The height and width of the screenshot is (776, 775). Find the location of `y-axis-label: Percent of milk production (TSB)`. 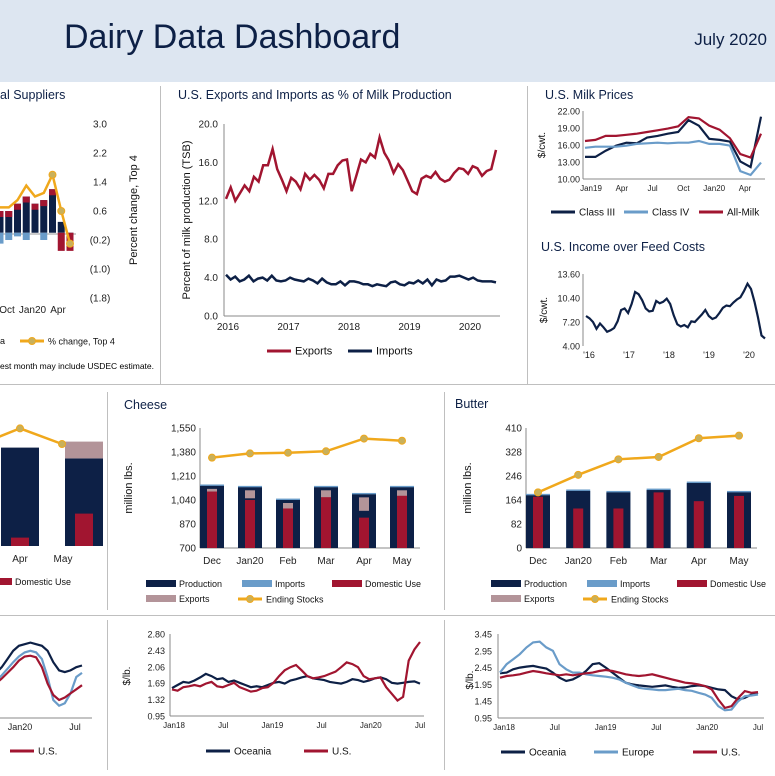

y-axis-label: Percent of milk production (TSB) is located at coordinates (187, 220).